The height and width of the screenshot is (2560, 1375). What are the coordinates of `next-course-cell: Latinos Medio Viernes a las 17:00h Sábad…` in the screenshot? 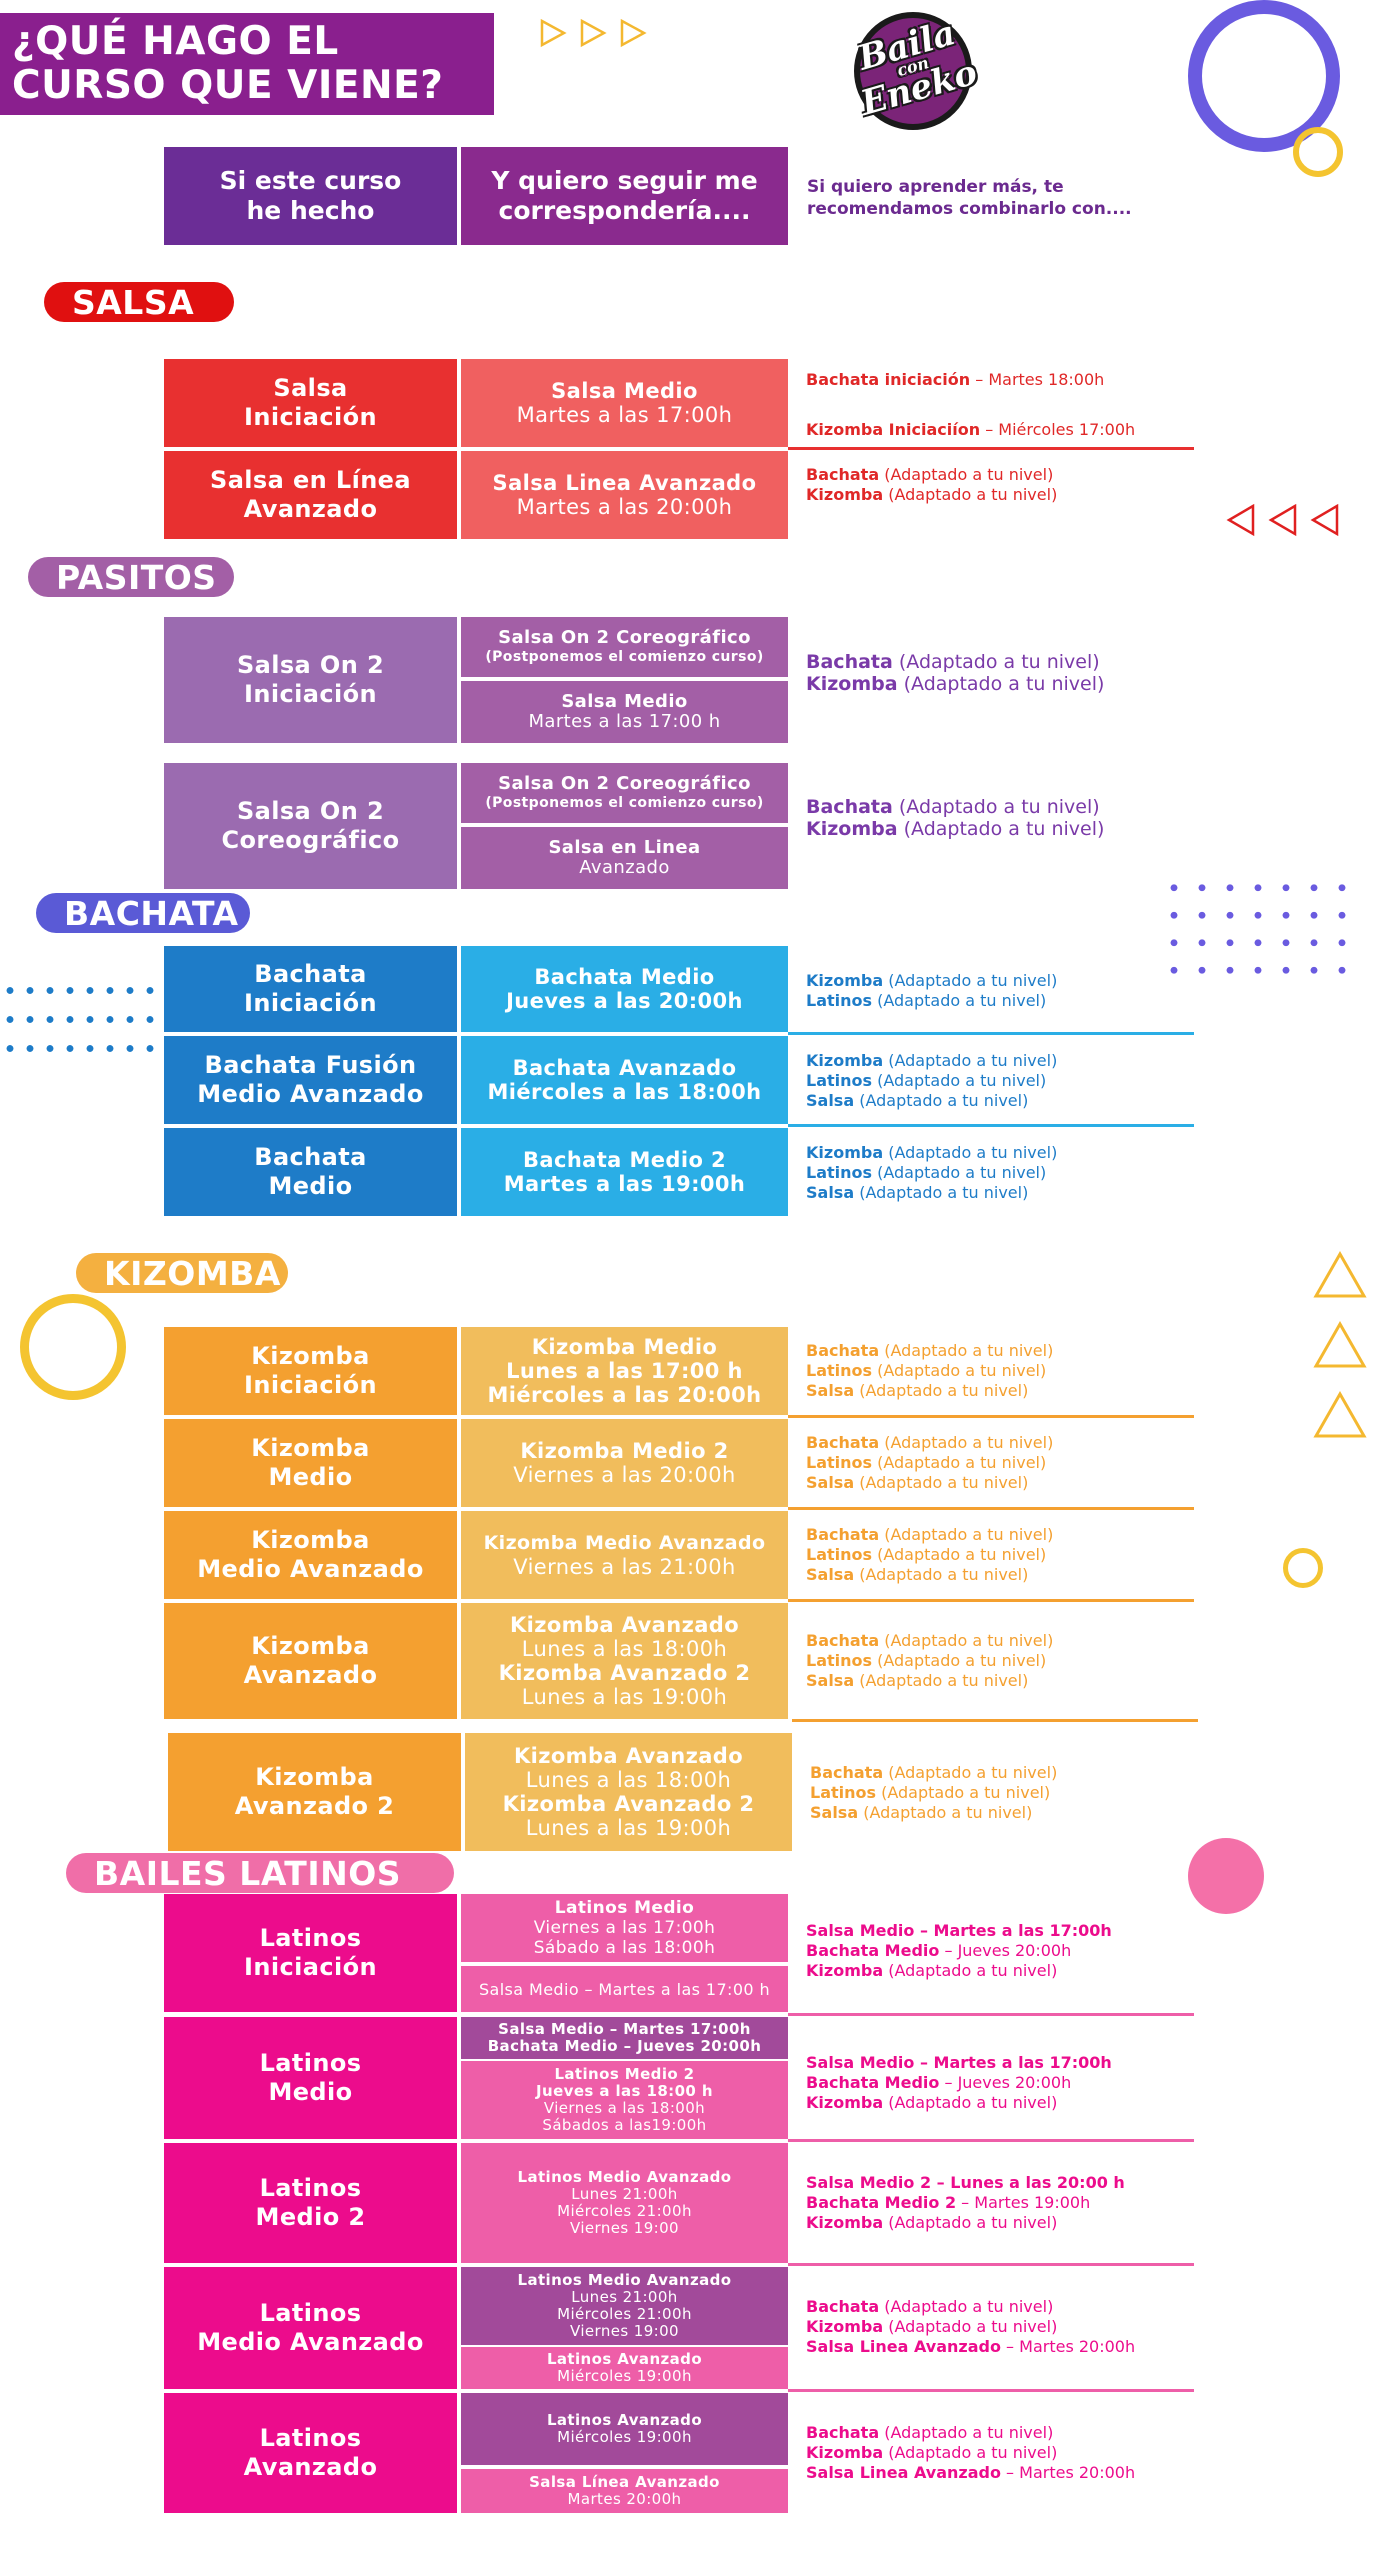 It's located at (624, 1928).